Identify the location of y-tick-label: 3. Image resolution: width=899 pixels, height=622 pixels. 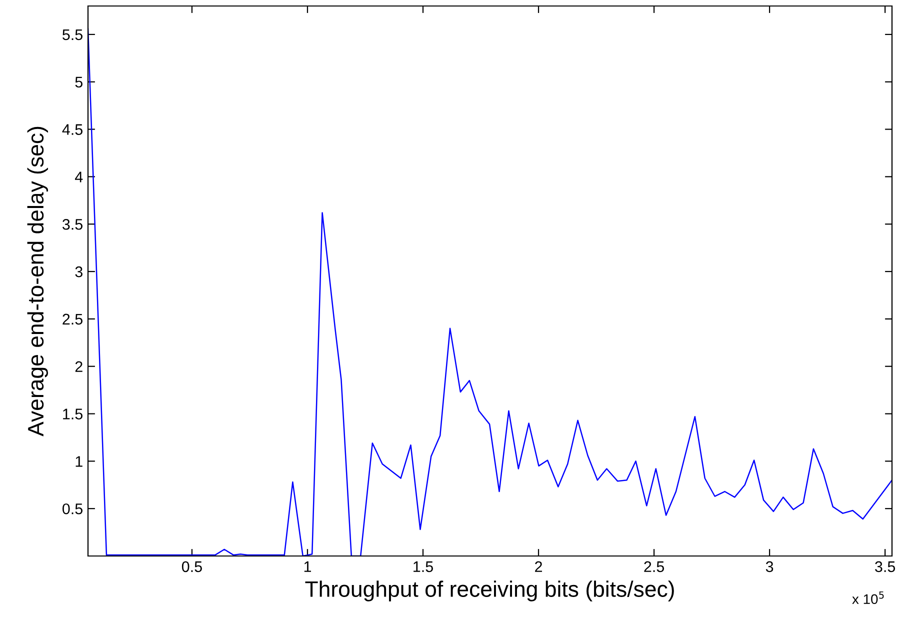
(78, 272).